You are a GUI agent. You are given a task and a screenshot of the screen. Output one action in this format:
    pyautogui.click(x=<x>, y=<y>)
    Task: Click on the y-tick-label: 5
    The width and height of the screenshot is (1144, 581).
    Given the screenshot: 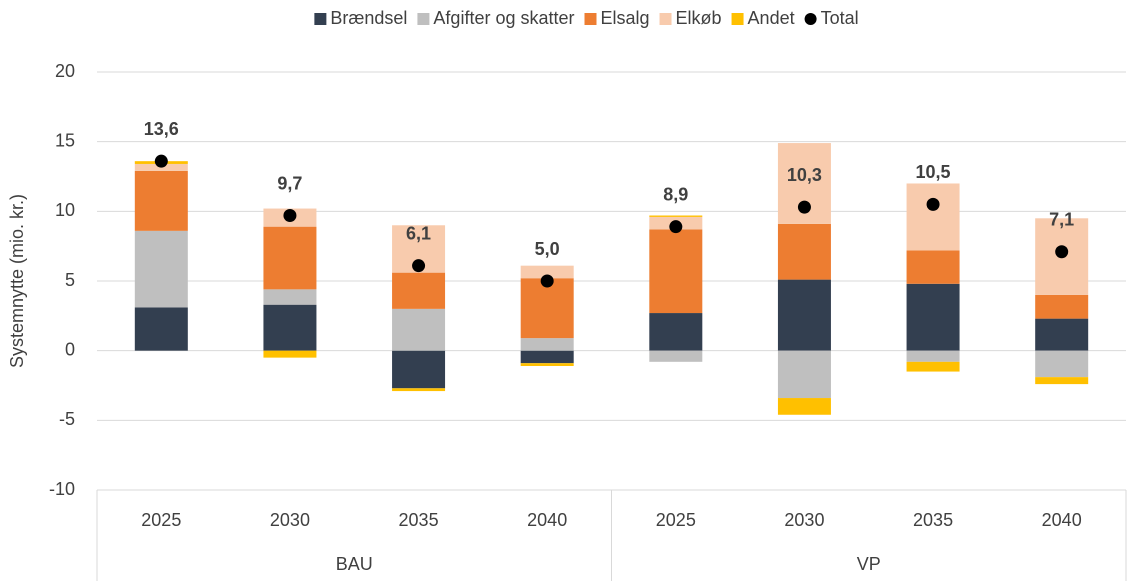 What is the action you would take?
    pyautogui.click(x=70, y=280)
    